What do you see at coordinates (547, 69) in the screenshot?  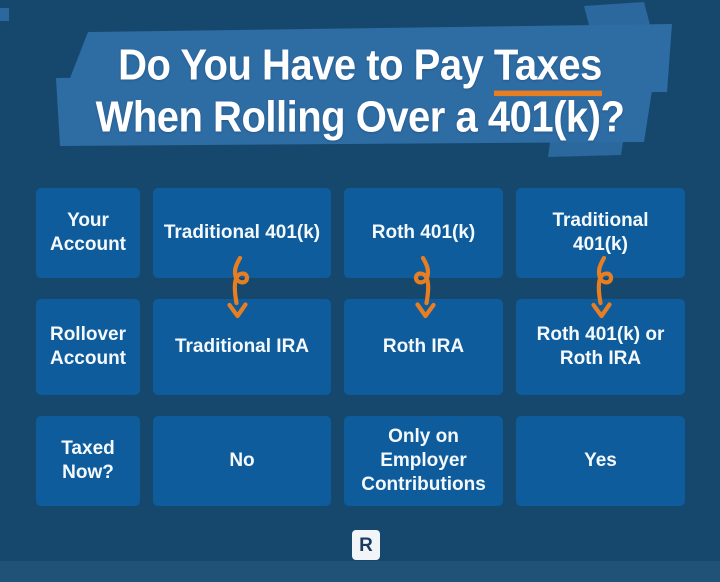 I see `title-underlined-word: Taxes` at bounding box center [547, 69].